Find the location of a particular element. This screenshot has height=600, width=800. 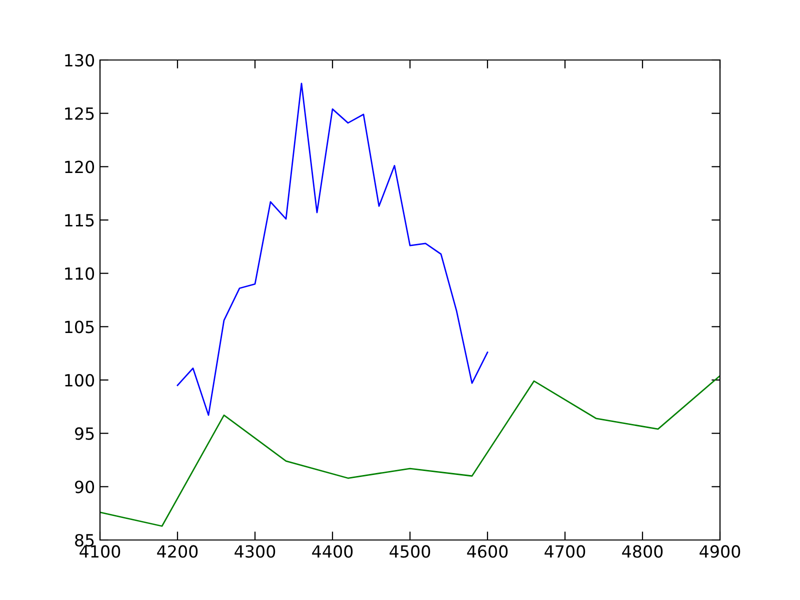

x-tick-label: 4800 is located at coordinates (642, 551).